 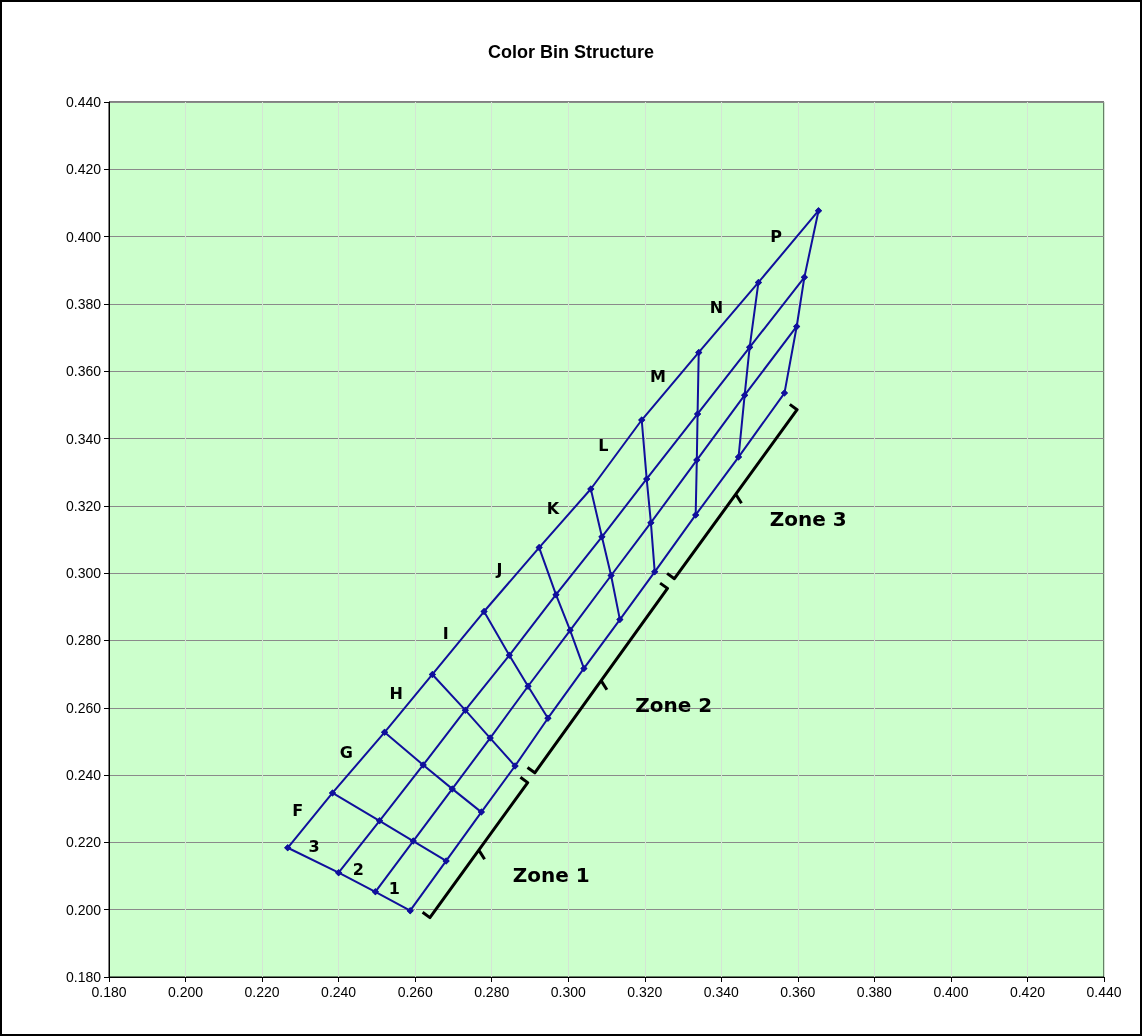 I want to click on x-tick-label: 0.300, so click(x=568, y=992).